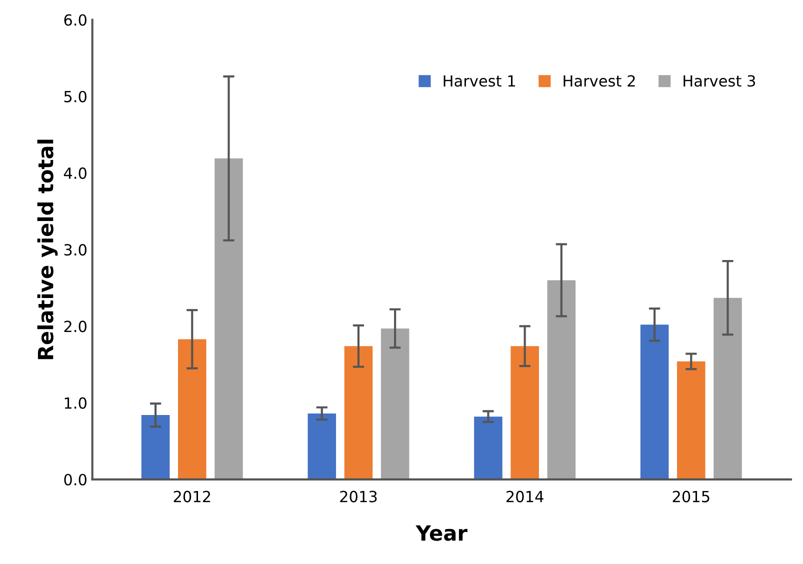 This screenshot has width=803, height=564. Describe the element at coordinates (75, 403) in the screenshot. I see `y-tick-label: 1.0` at that location.